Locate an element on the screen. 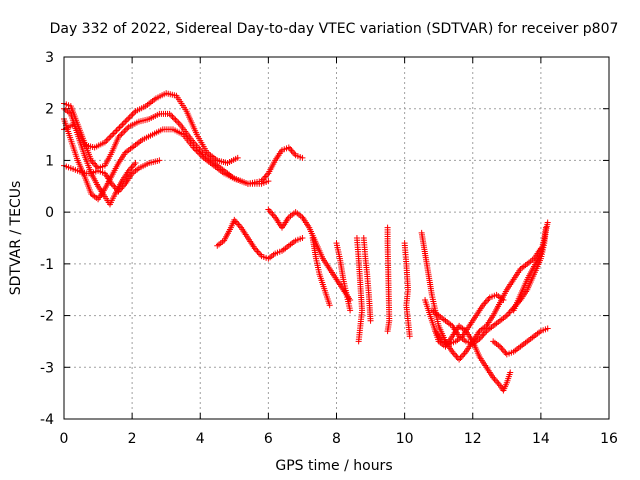 This screenshot has height=480, width=640. x-tick-label: 16 is located at coordinates (609, 439).